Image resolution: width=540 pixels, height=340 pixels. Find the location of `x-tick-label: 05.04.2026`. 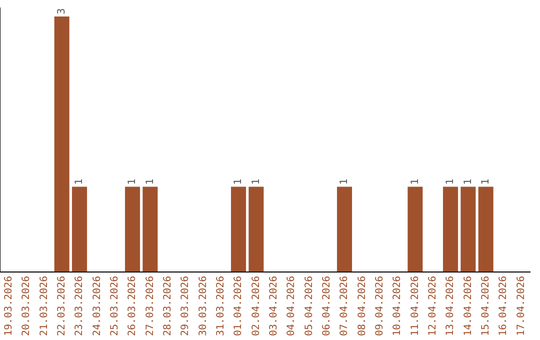

x-tick-label: 05.04.2026 is located at coordinates (309, 306).